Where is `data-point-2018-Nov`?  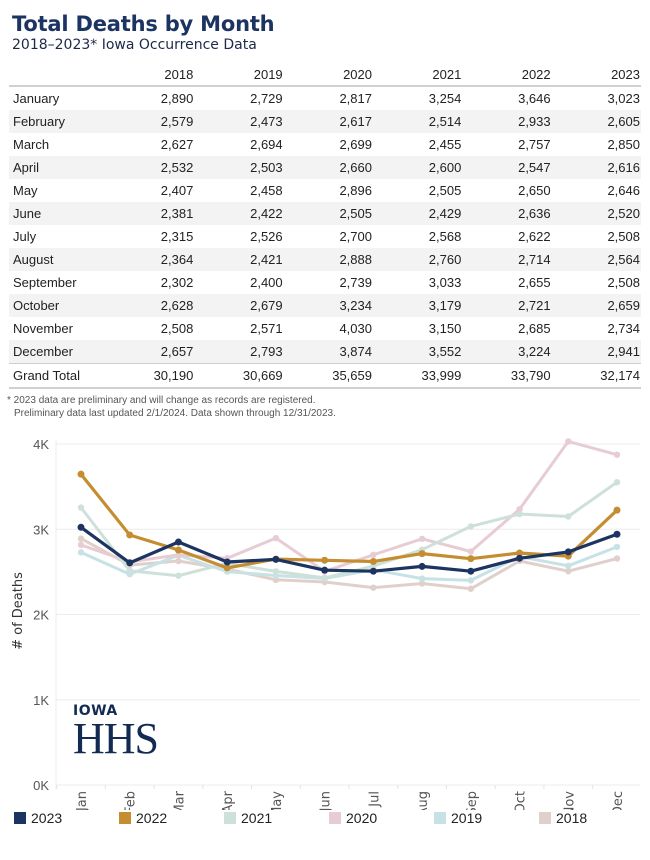 data-point-2018-Nov is located at coordinates (568, 571).